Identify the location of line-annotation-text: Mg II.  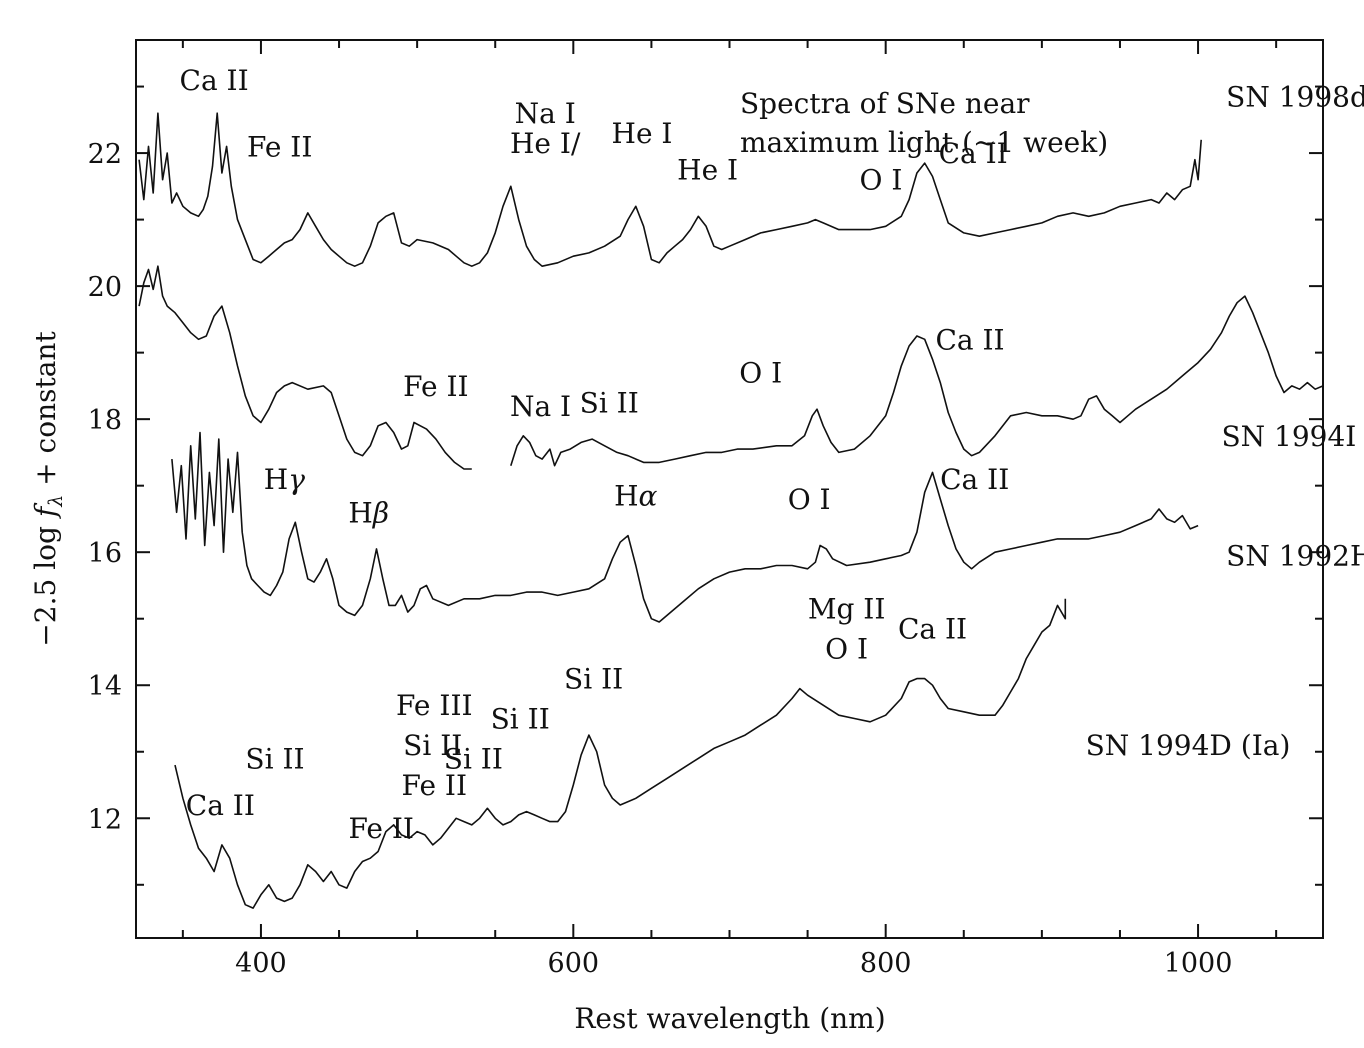
(847, 609).